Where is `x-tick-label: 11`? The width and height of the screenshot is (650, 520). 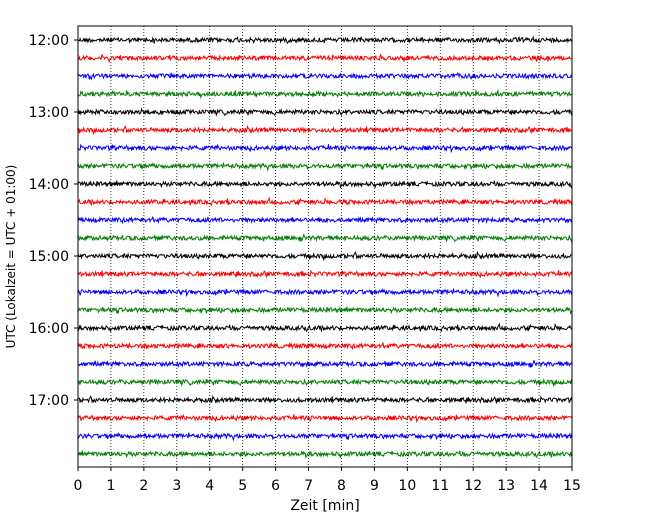
x-tick-label: 11 is located at coordinates (440, 486).